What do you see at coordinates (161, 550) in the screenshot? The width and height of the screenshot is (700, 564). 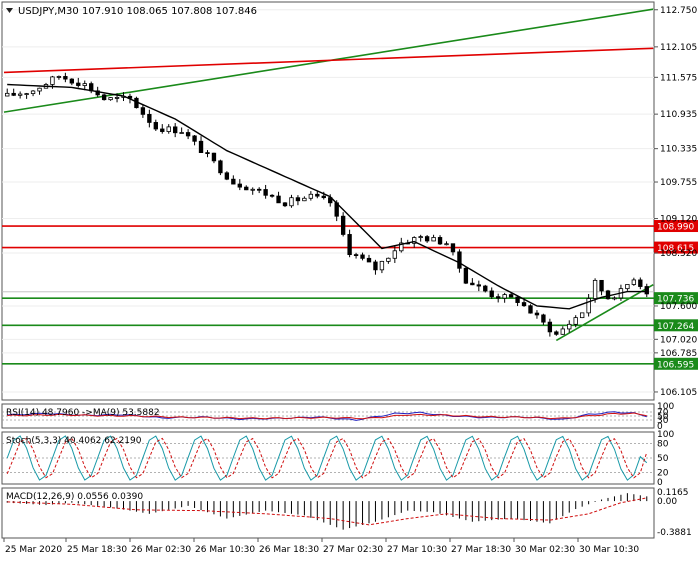 I see `time-tick-label: 26 Mar 02:30` at bounding box center [161, 550].